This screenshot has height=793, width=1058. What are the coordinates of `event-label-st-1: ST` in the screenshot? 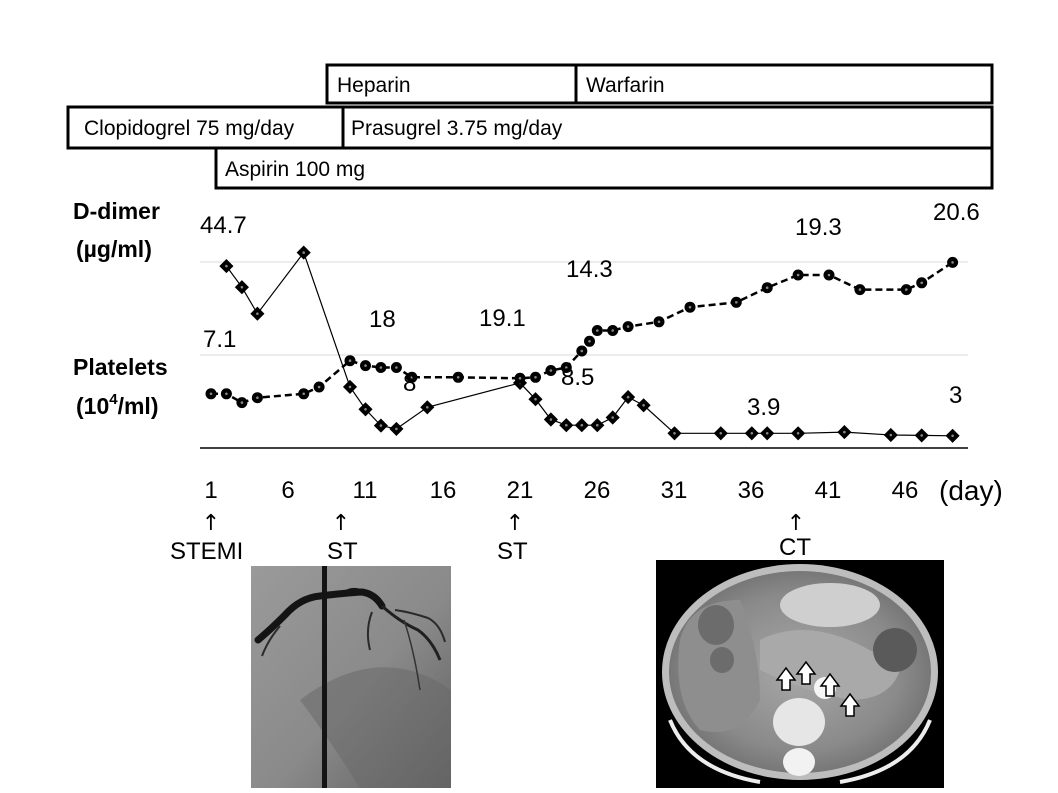 It's located at (342, 551).